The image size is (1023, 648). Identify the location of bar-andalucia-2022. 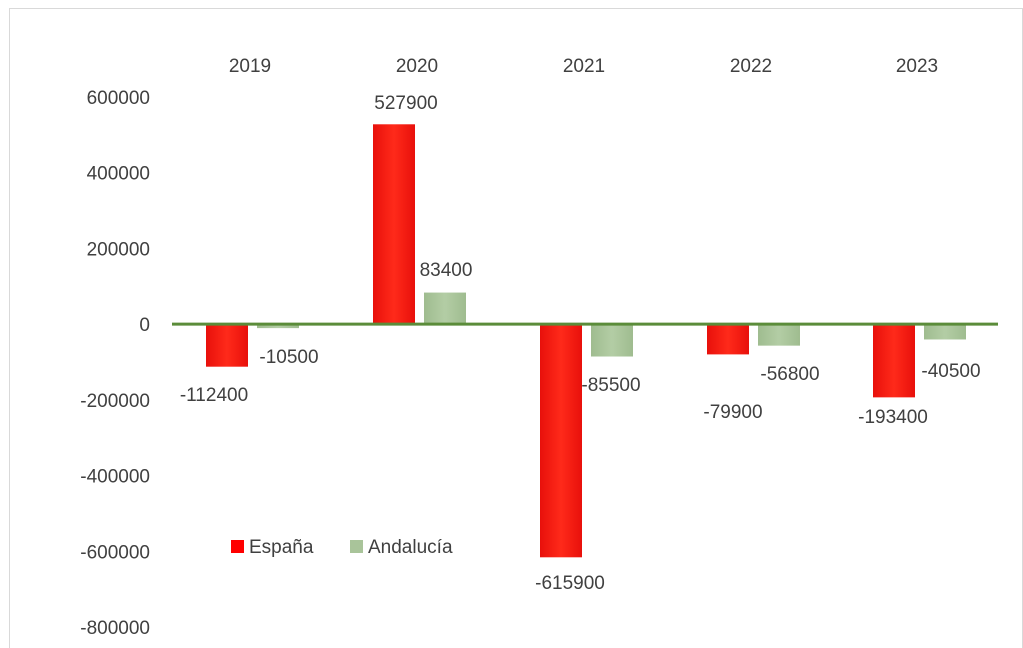
(779, 335).